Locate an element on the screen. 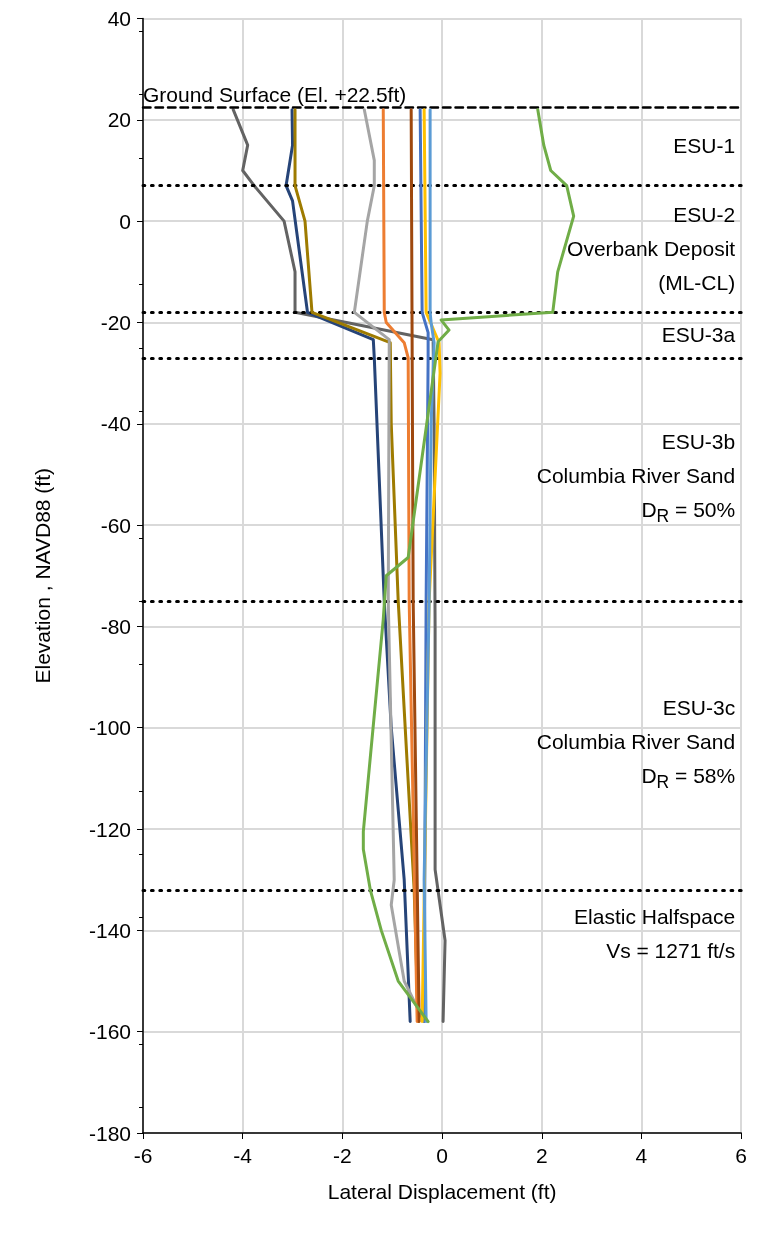 The image size is (758, 1236). x-tick-label: 2 is located at coordinates (541, 1155).